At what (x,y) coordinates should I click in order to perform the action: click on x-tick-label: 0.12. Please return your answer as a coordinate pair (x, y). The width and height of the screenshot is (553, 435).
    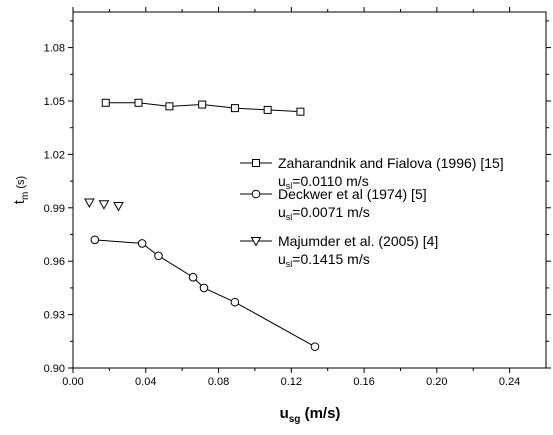
    Looking at the image, I should click on (291, 382).